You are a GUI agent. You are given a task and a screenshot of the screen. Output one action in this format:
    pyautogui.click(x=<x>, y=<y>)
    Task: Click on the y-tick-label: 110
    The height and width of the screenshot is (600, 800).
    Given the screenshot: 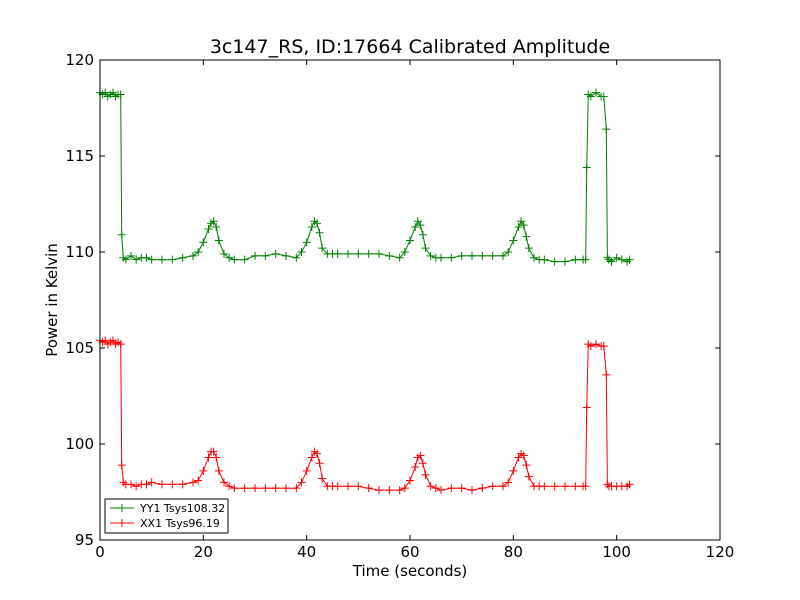 What is the action you would take?
    pyautogui.click(x=79, y=252)
    